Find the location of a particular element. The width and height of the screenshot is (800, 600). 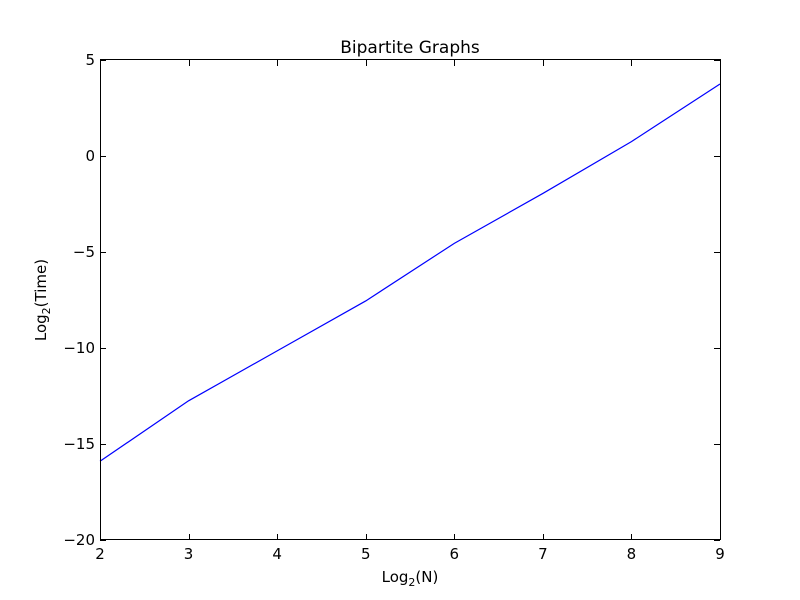

y-axis-label-base: Log is located at coordinates (41, 327).